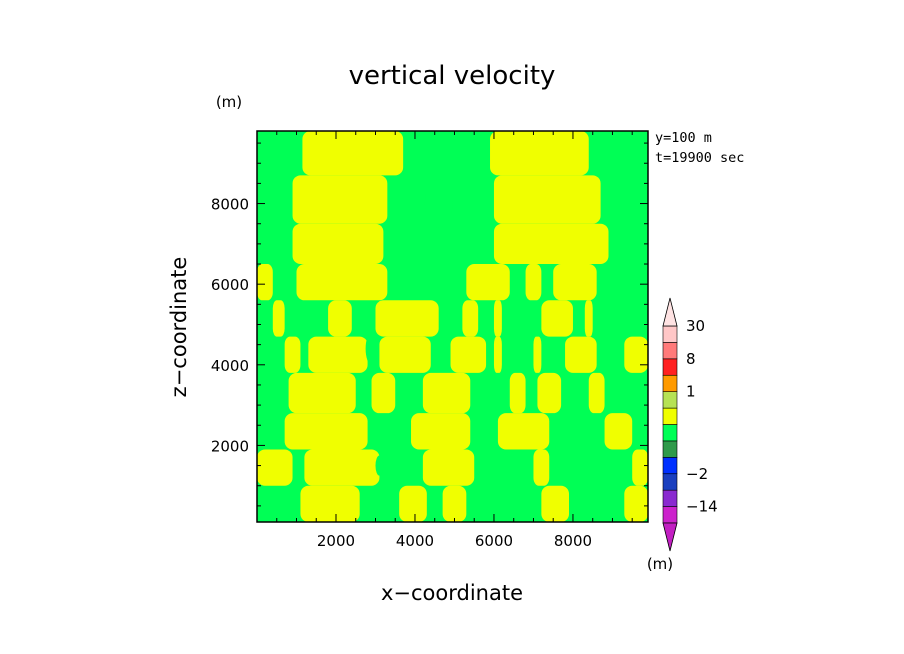 The height and width of the screenshot is (654, 904). What do you see at coordinates (691, 392) in the screenshot?
I see `colorbar-tick-label: 1` at bounding box center [691, 392].